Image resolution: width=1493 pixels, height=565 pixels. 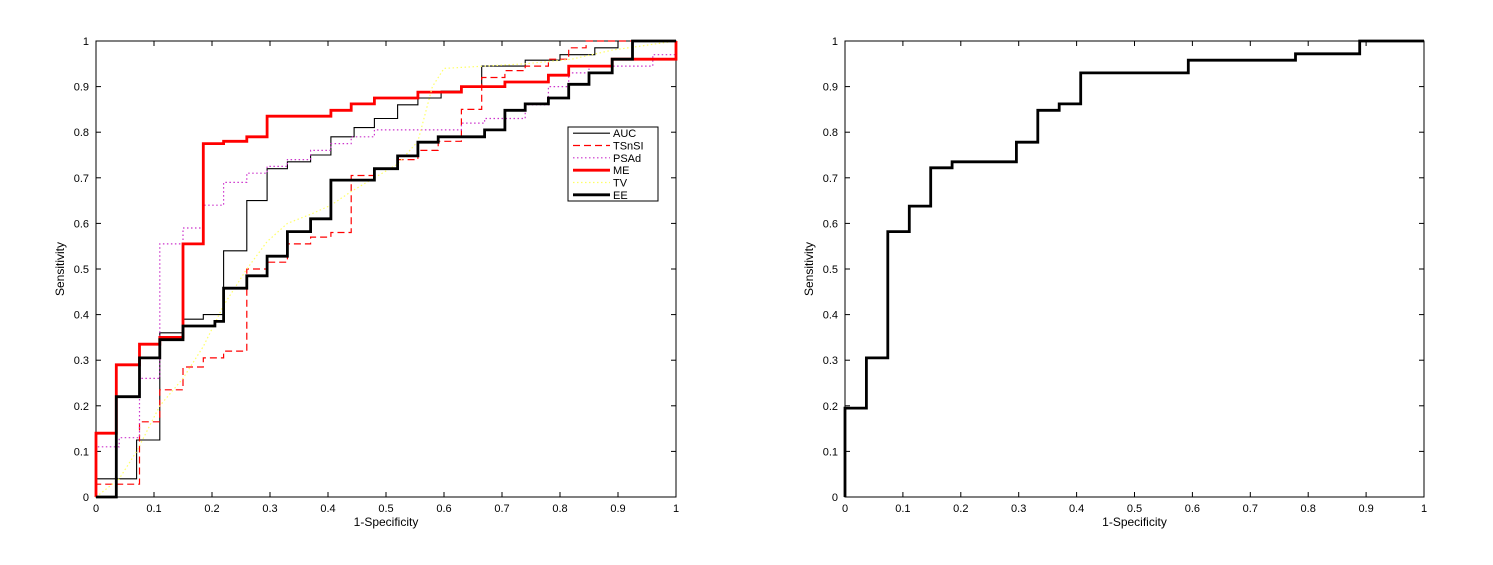 I want to click on legend-box, so click(x=613, y=164).